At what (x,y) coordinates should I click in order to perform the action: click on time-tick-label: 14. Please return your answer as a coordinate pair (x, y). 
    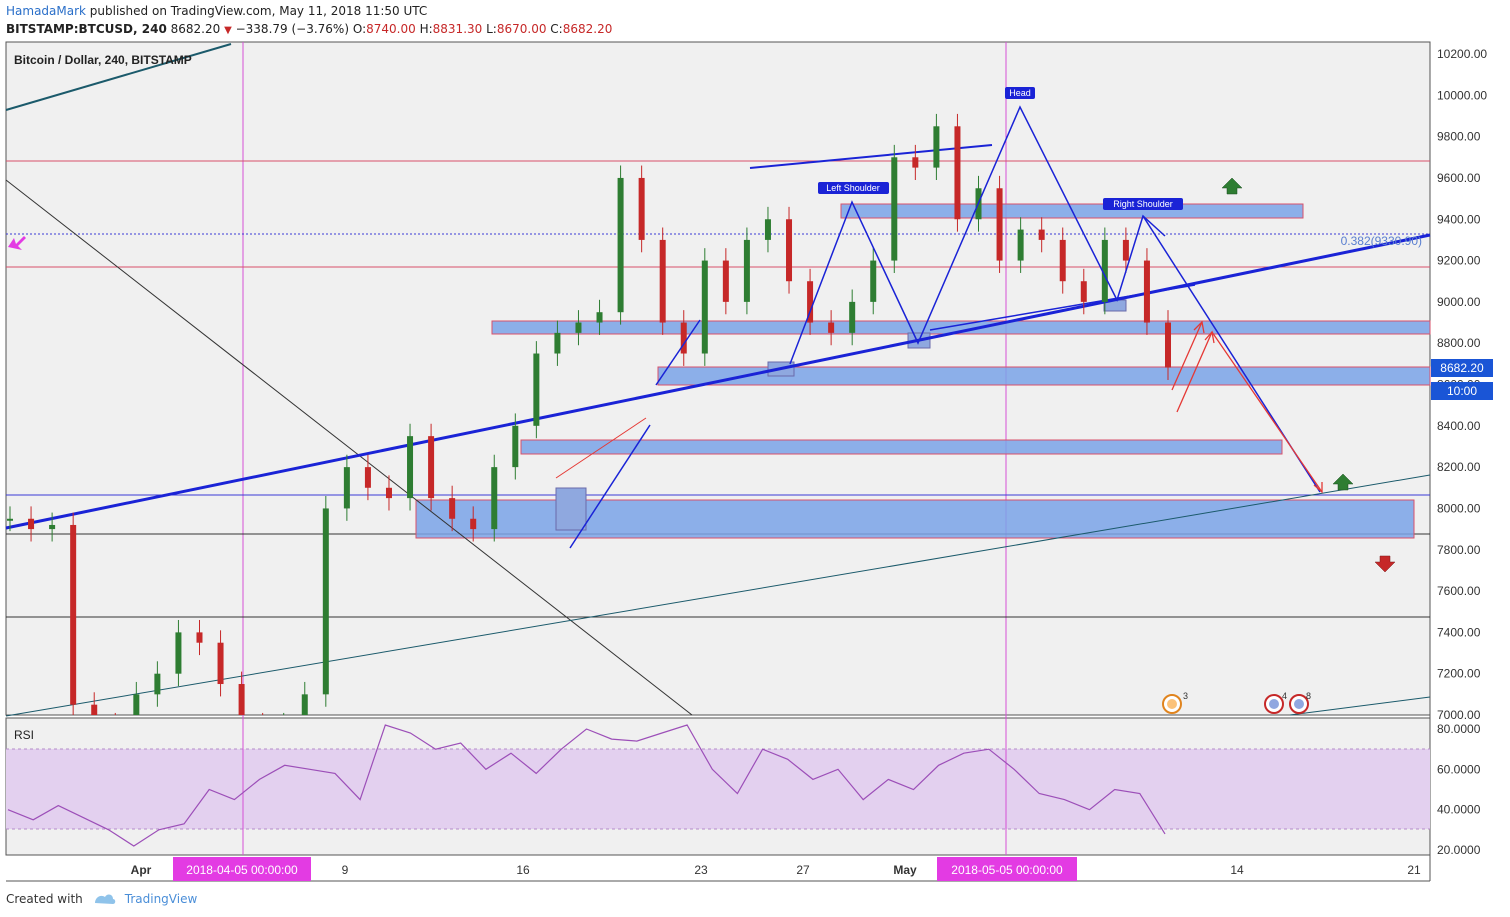
    Looking at the image, I should click on (1237, 870).